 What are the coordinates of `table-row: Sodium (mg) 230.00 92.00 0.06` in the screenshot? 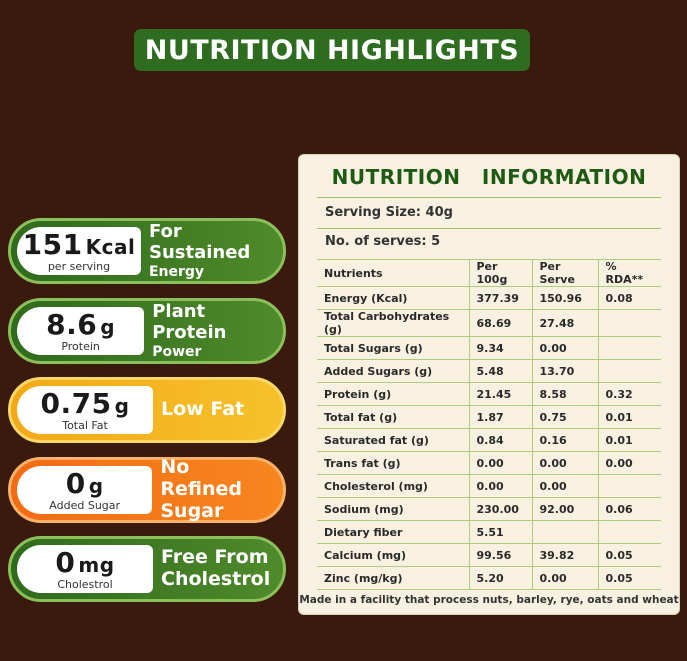 It's located at (489, 509).